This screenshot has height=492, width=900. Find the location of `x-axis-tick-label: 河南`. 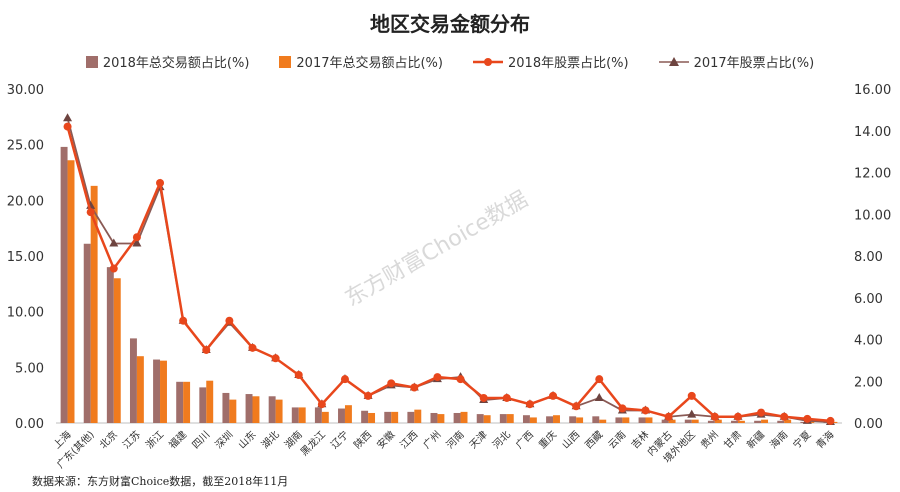

x-axis-tick-label: 河南 is located at coordinates (454, 439).